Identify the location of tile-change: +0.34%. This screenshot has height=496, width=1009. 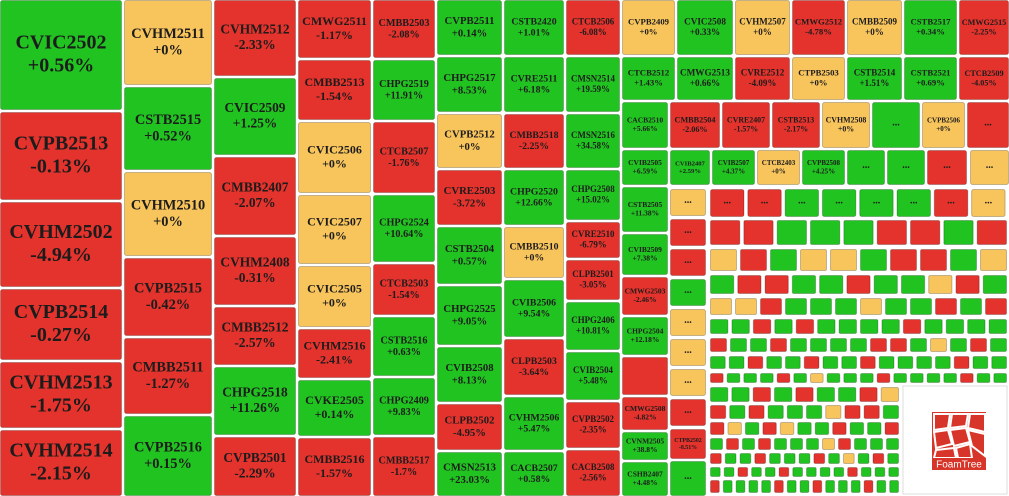
(930, 32).